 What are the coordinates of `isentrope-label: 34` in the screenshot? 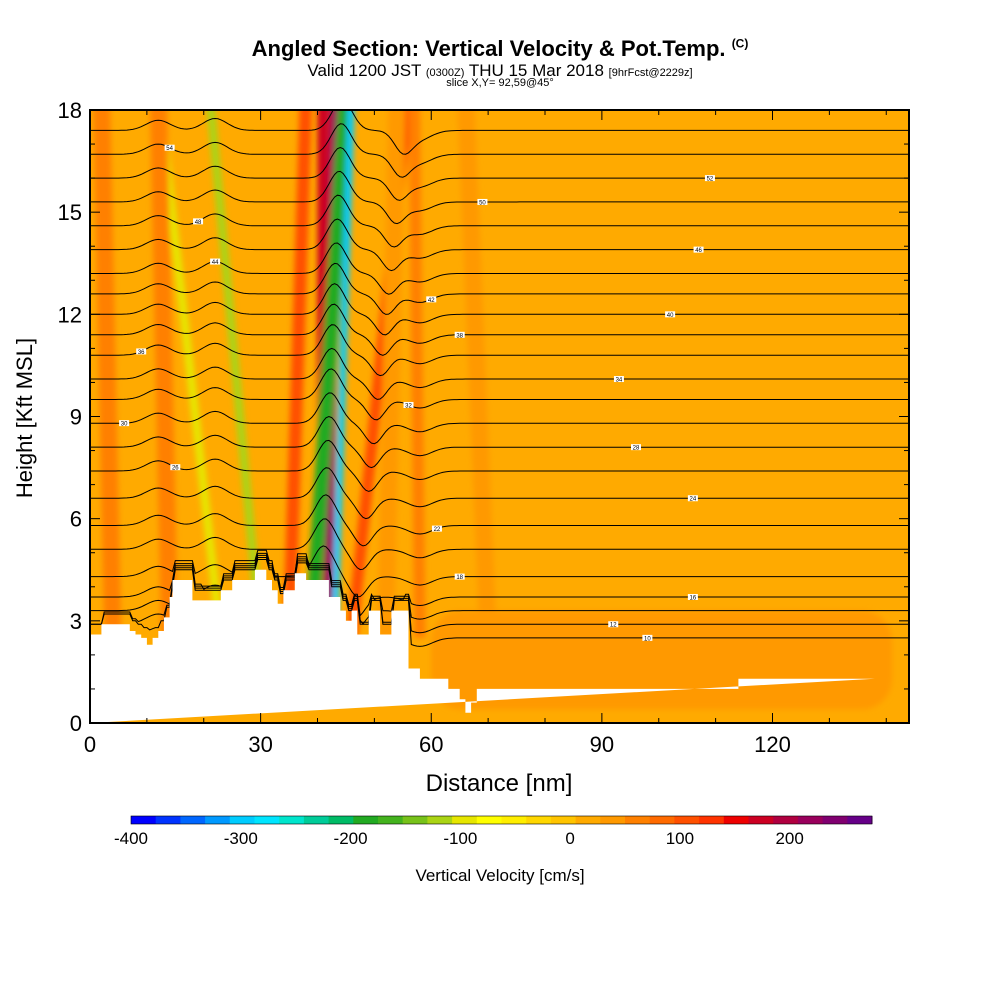 It's located at (619, 381).